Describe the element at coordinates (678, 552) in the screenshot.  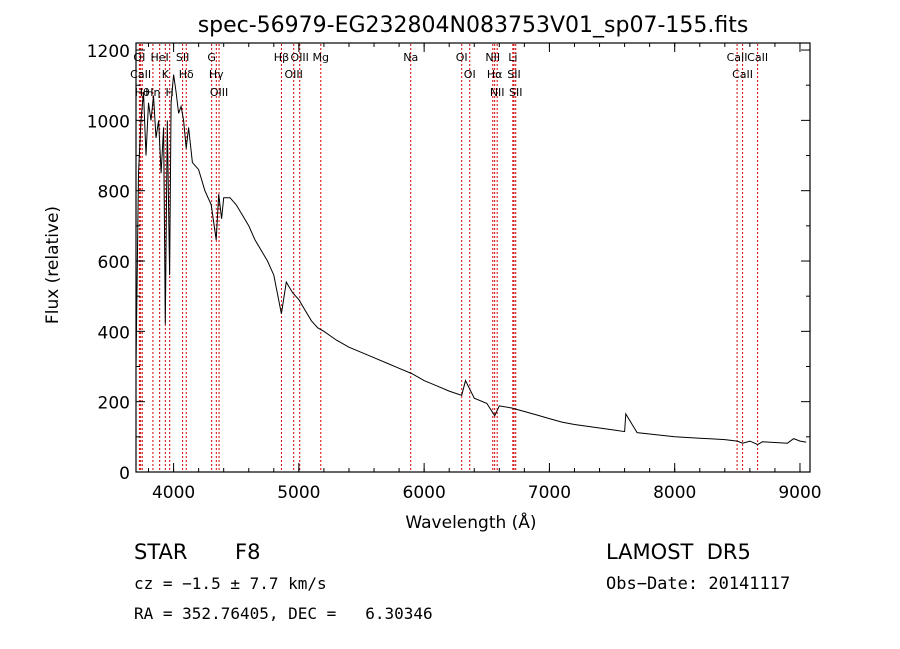
I see `survey-name: LAMOST DR5` at that location.